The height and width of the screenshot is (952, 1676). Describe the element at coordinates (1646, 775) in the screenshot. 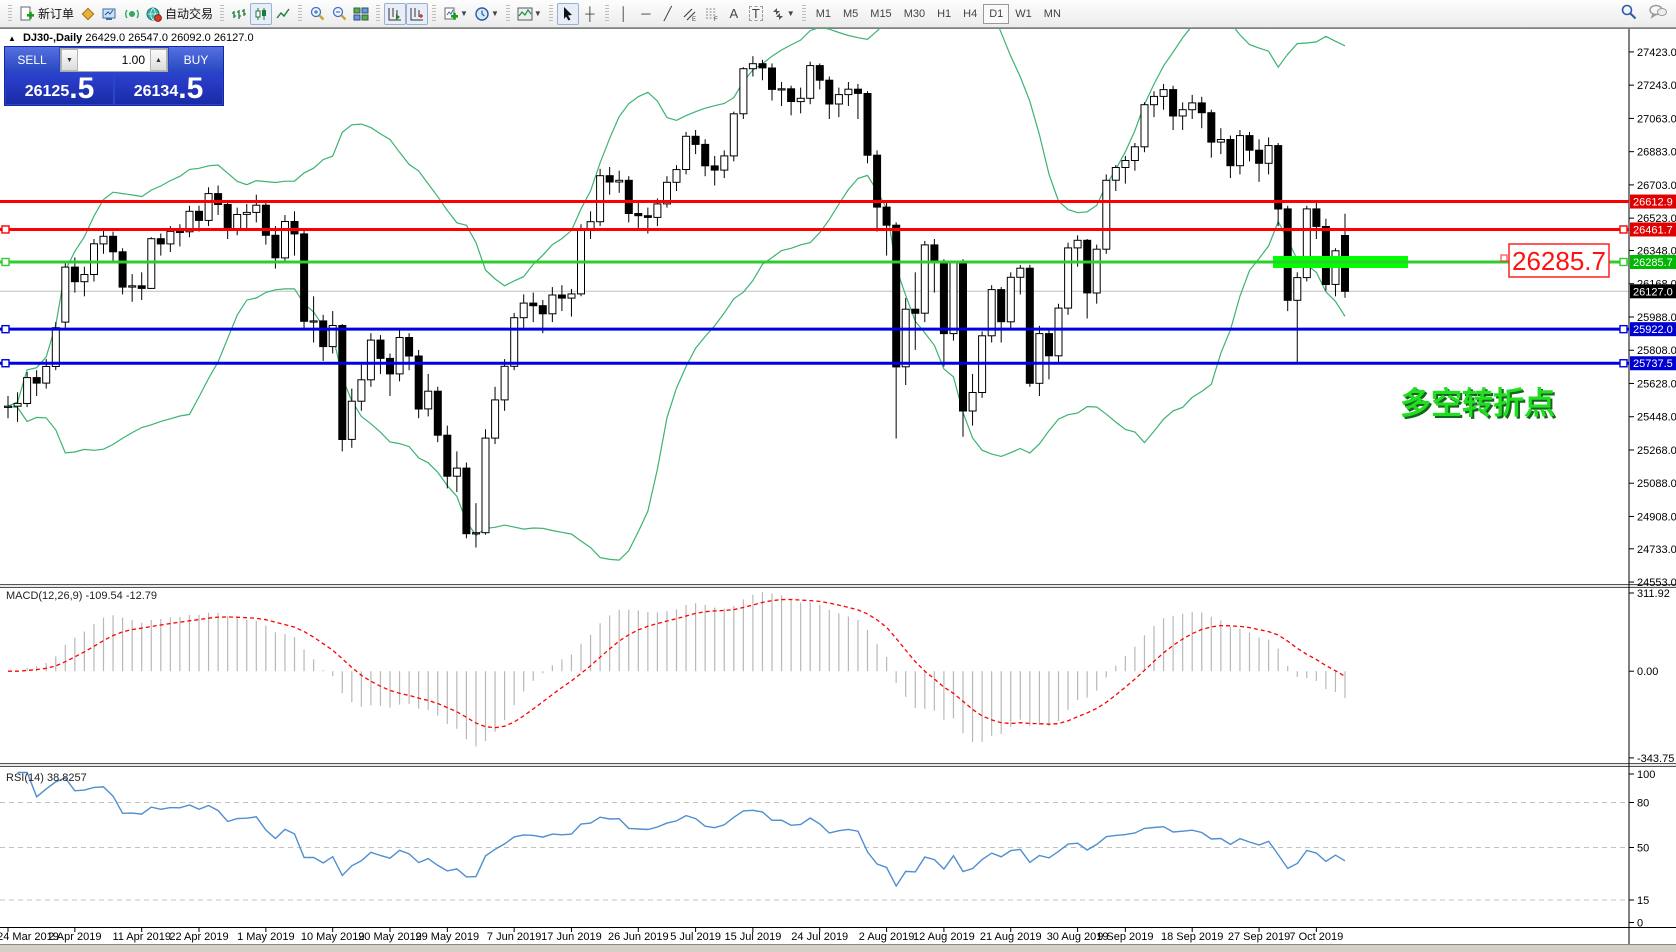

I see `svg-text: 100` at that location.